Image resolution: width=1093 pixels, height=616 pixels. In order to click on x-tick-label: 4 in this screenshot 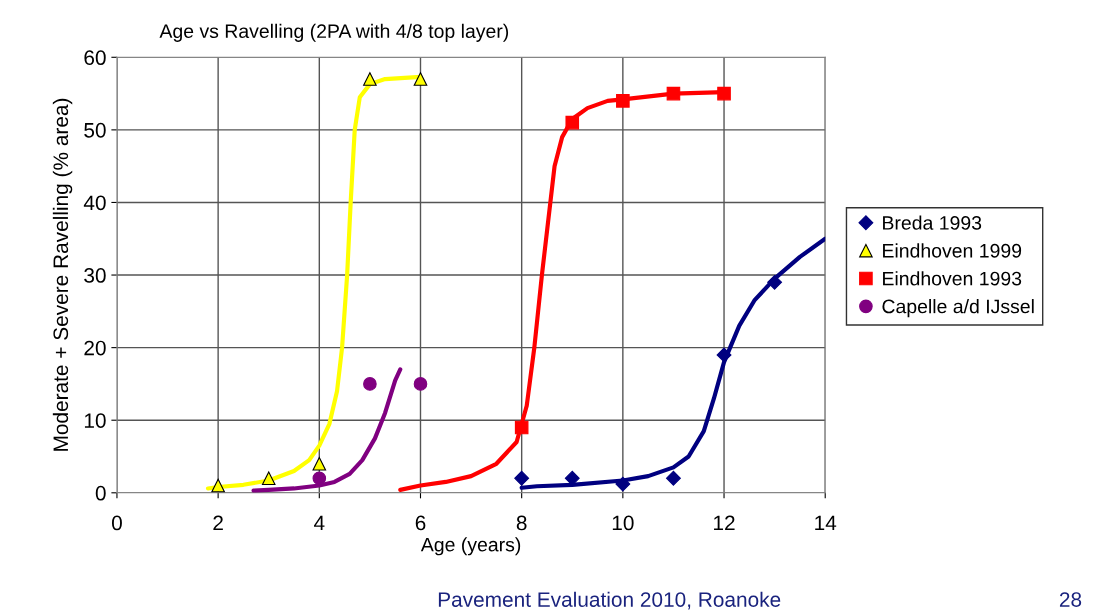, I will do `click(319, 523)`.